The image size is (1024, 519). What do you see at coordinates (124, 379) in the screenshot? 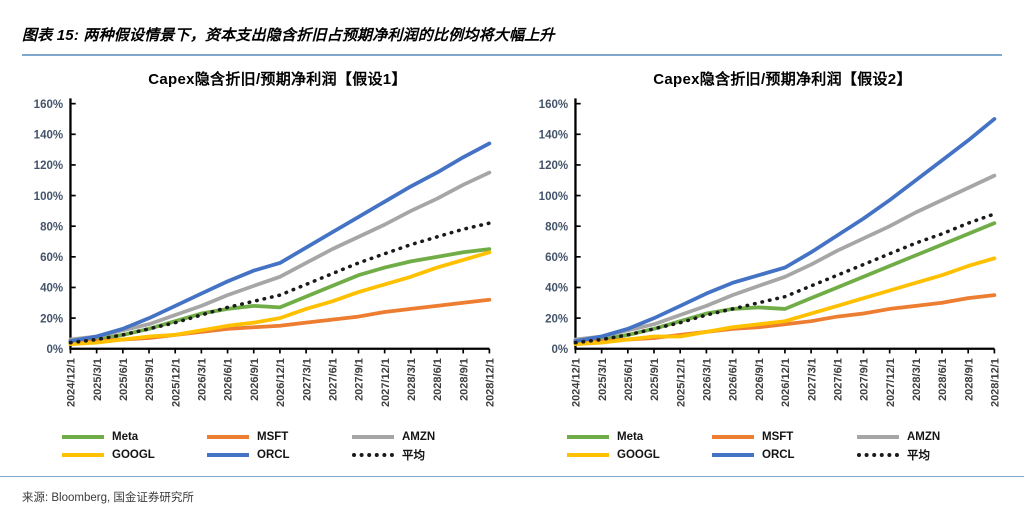
I see `x-tick-label: 2025/6/1` at bounding box center [124, 379].